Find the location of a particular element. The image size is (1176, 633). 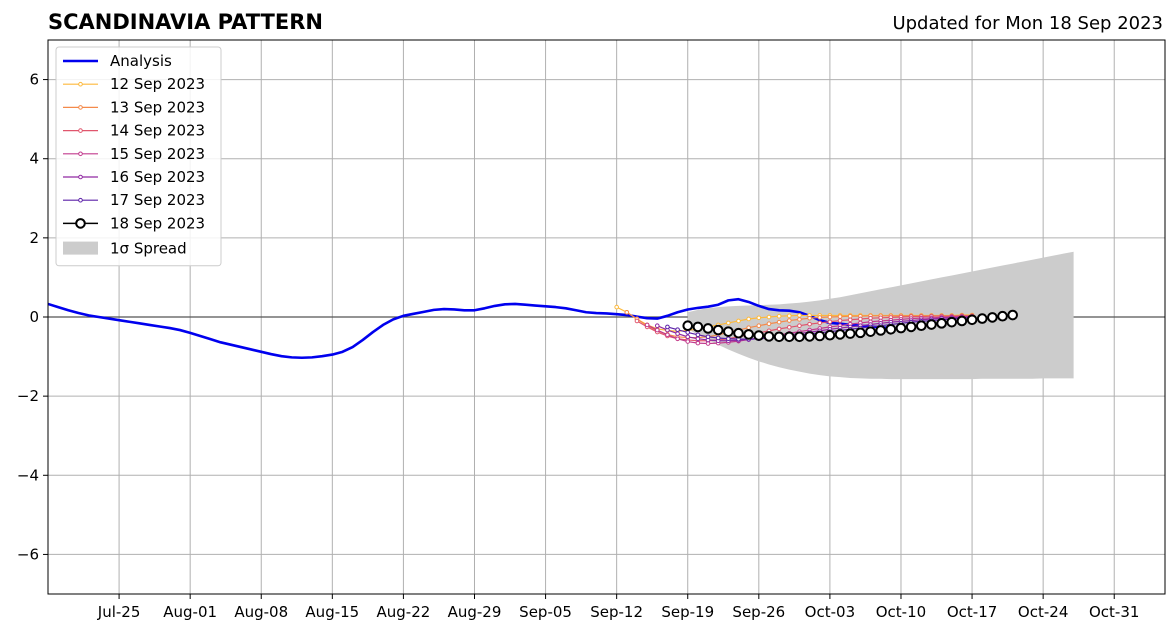

x-tick-label: Sep-26 is located at coordinates (758, 612).